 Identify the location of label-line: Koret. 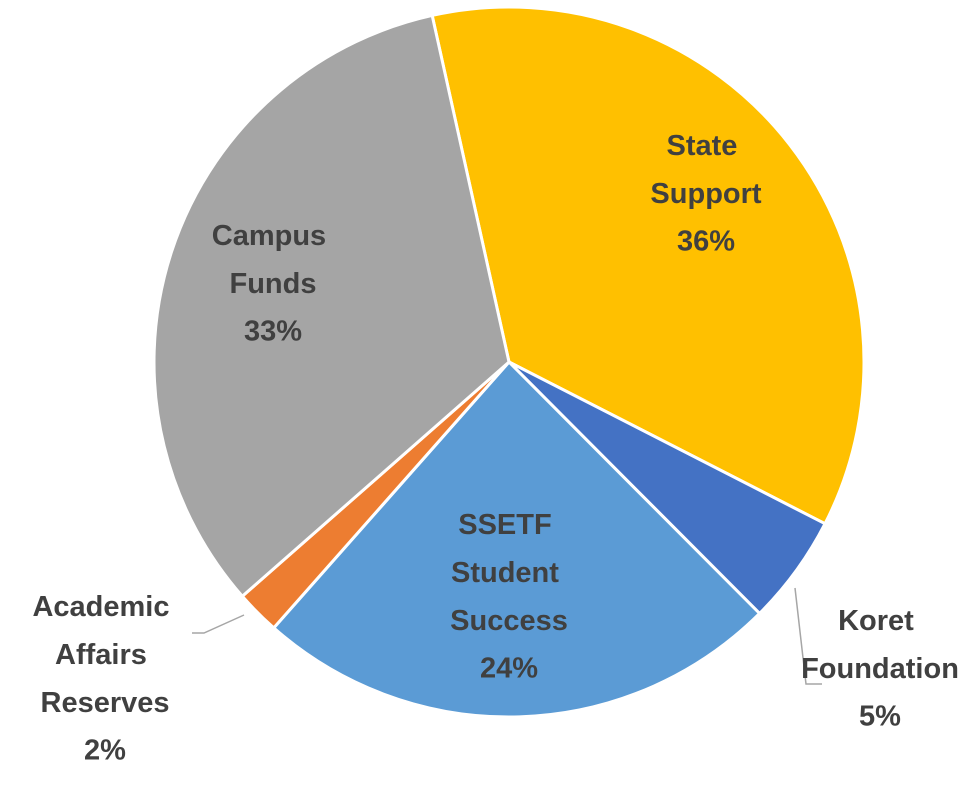
(880, 621).